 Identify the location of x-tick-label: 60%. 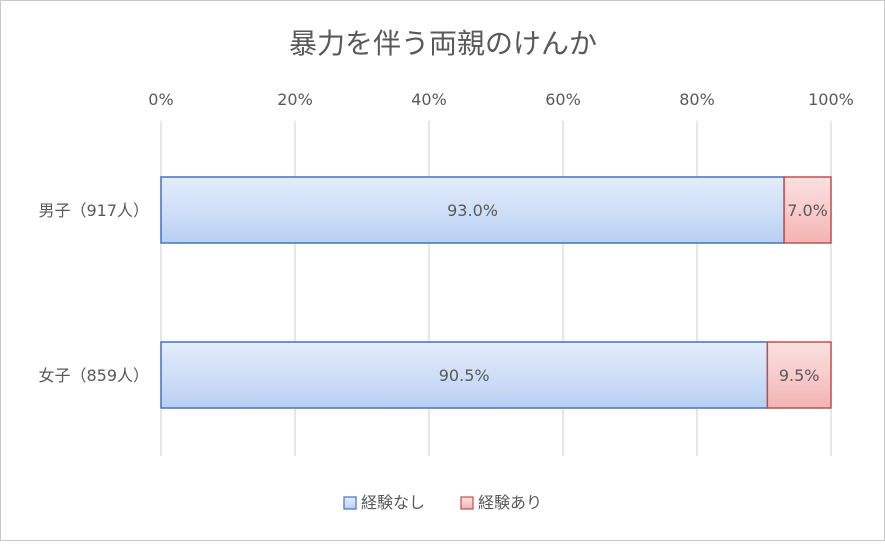
(563, 99).